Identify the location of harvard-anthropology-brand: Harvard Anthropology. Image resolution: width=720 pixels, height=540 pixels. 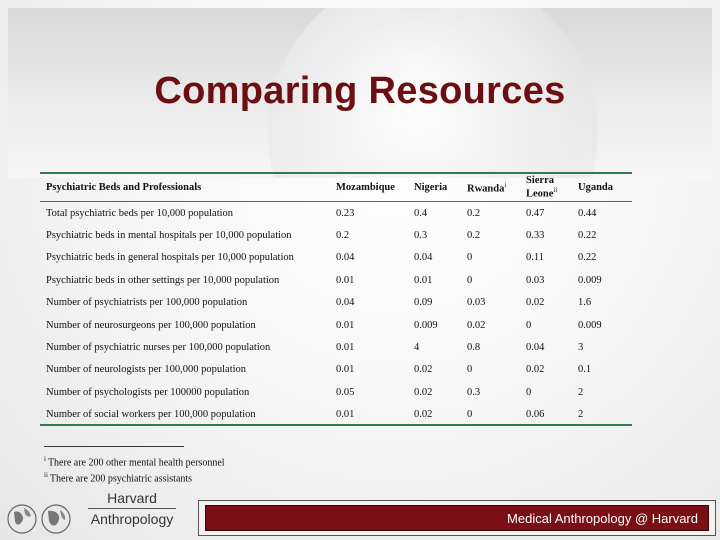
(132, 508).